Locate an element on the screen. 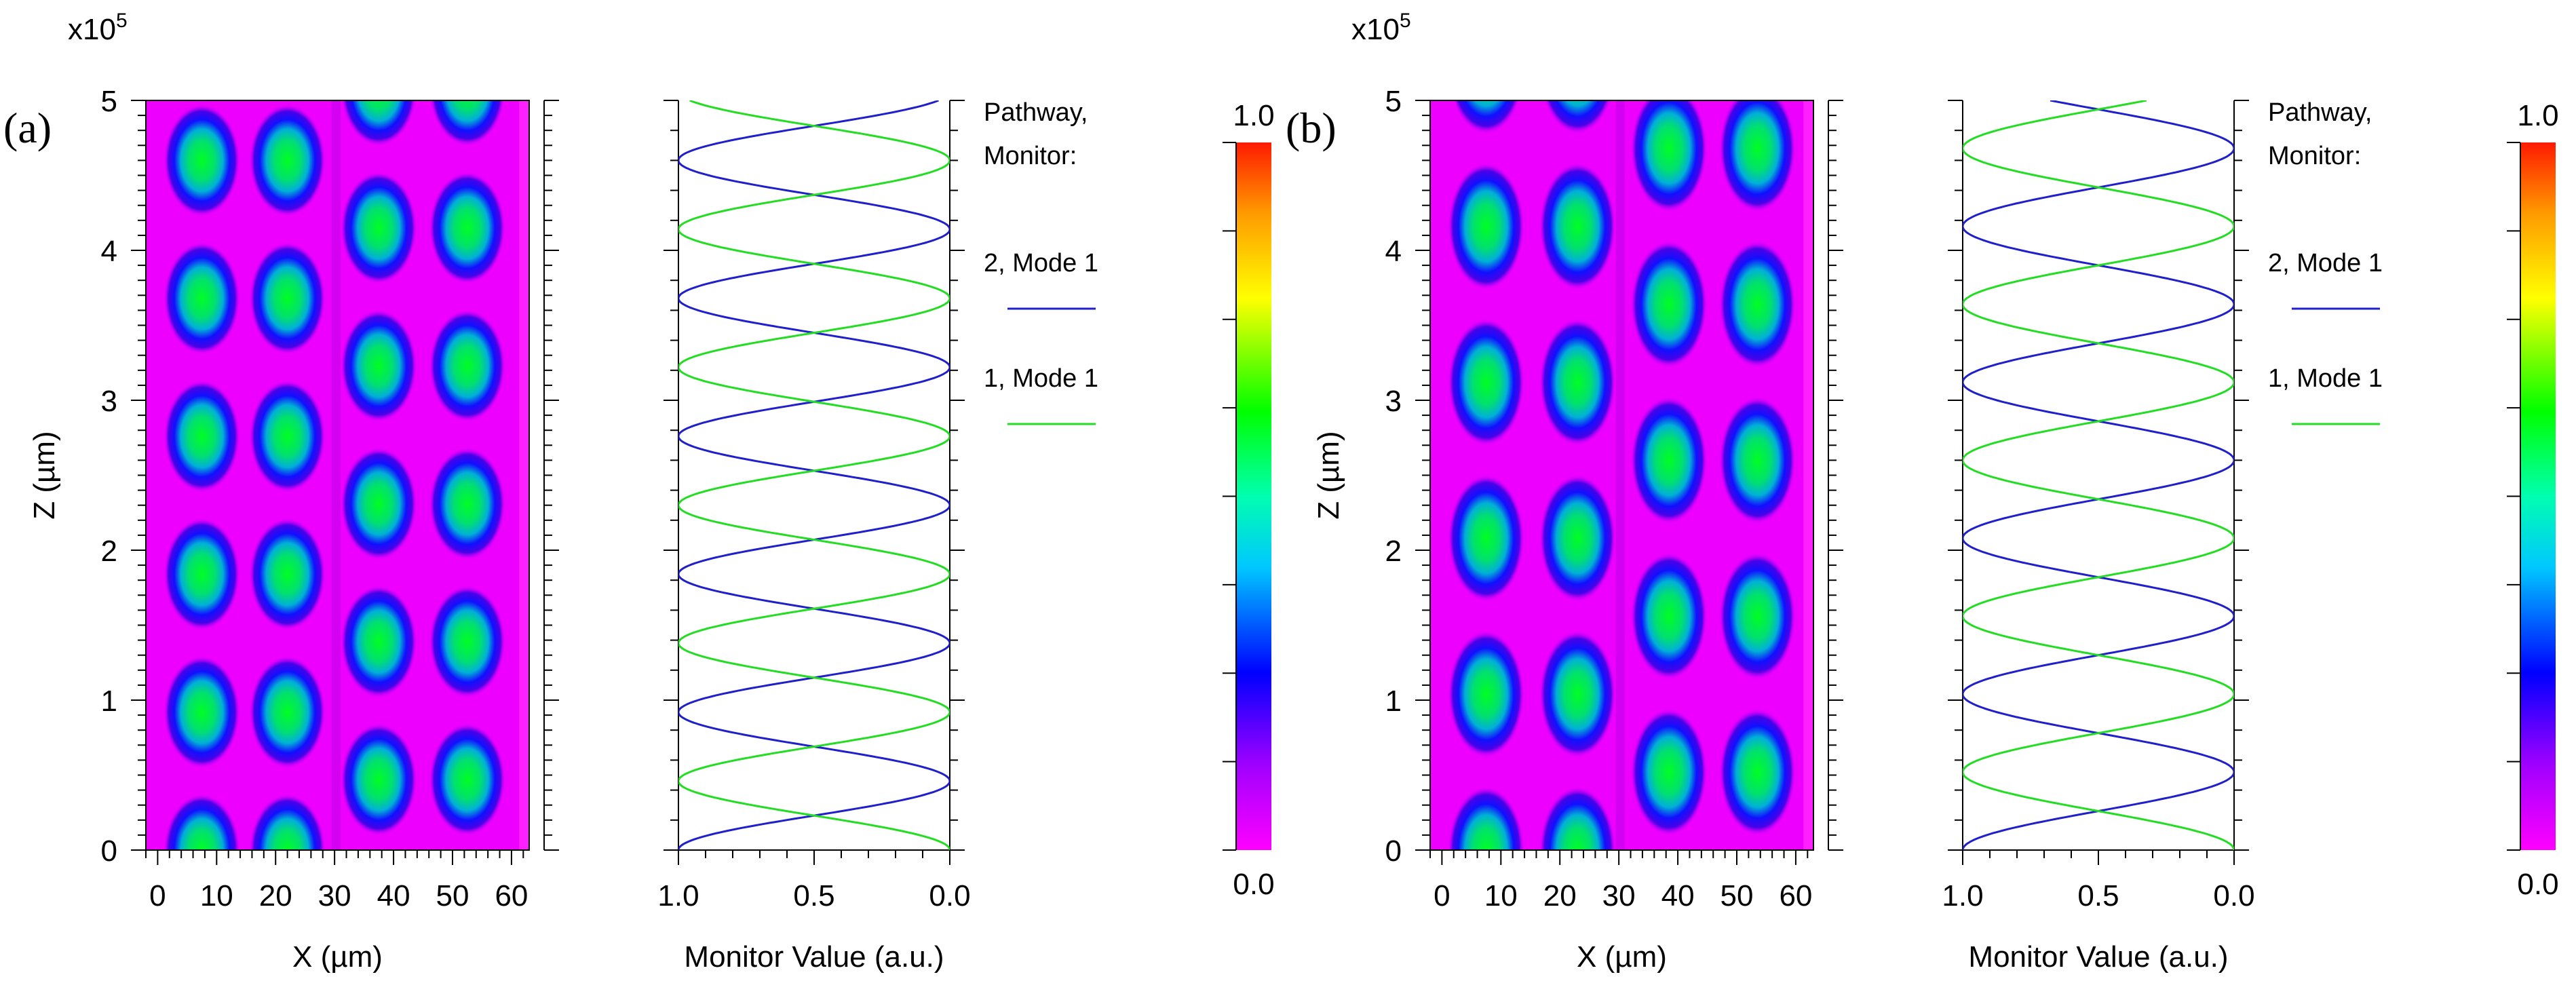  monitor-x-tick-label: 0.0 is located at coordinates (949, 895).